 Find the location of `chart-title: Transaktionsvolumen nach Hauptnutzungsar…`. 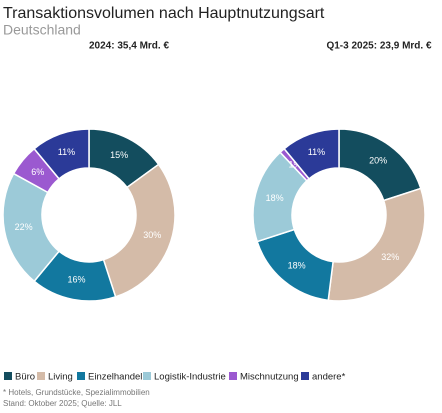

chart-title: Transaktionsvolumen nach Hauptnutzungsar… is located at coordinates (164, 13).